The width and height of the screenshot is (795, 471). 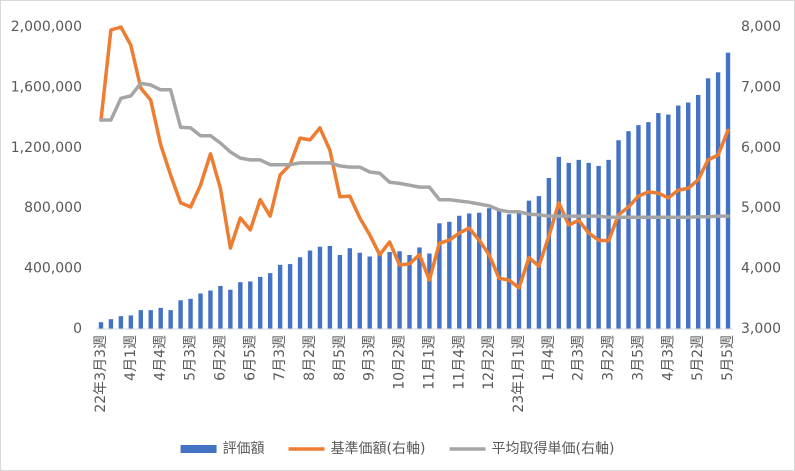 What do you see at coordinates (698, 358) in the screenshot?
I see `x-tick-label: 5月2週` at bounding box center [698, 358].